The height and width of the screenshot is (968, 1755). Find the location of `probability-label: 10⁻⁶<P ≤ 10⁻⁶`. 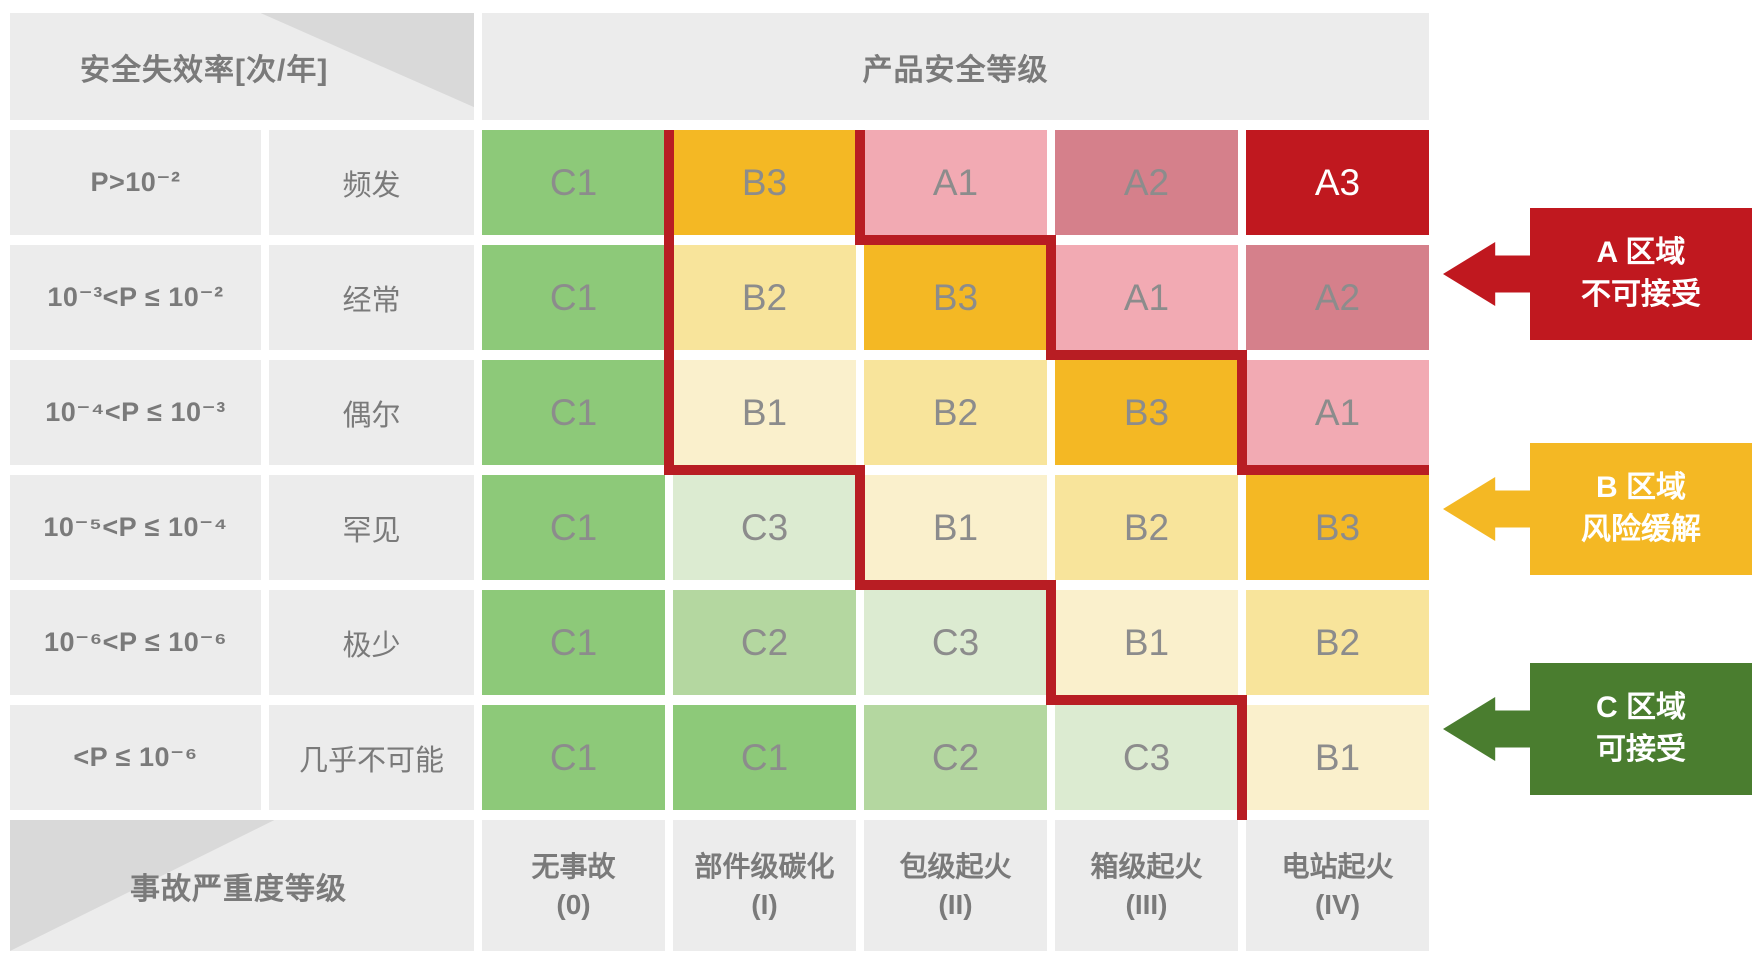

probability-label: 10⁻⁶<P ≤ 10⁻⁶ is located at coordinates (135, 642).